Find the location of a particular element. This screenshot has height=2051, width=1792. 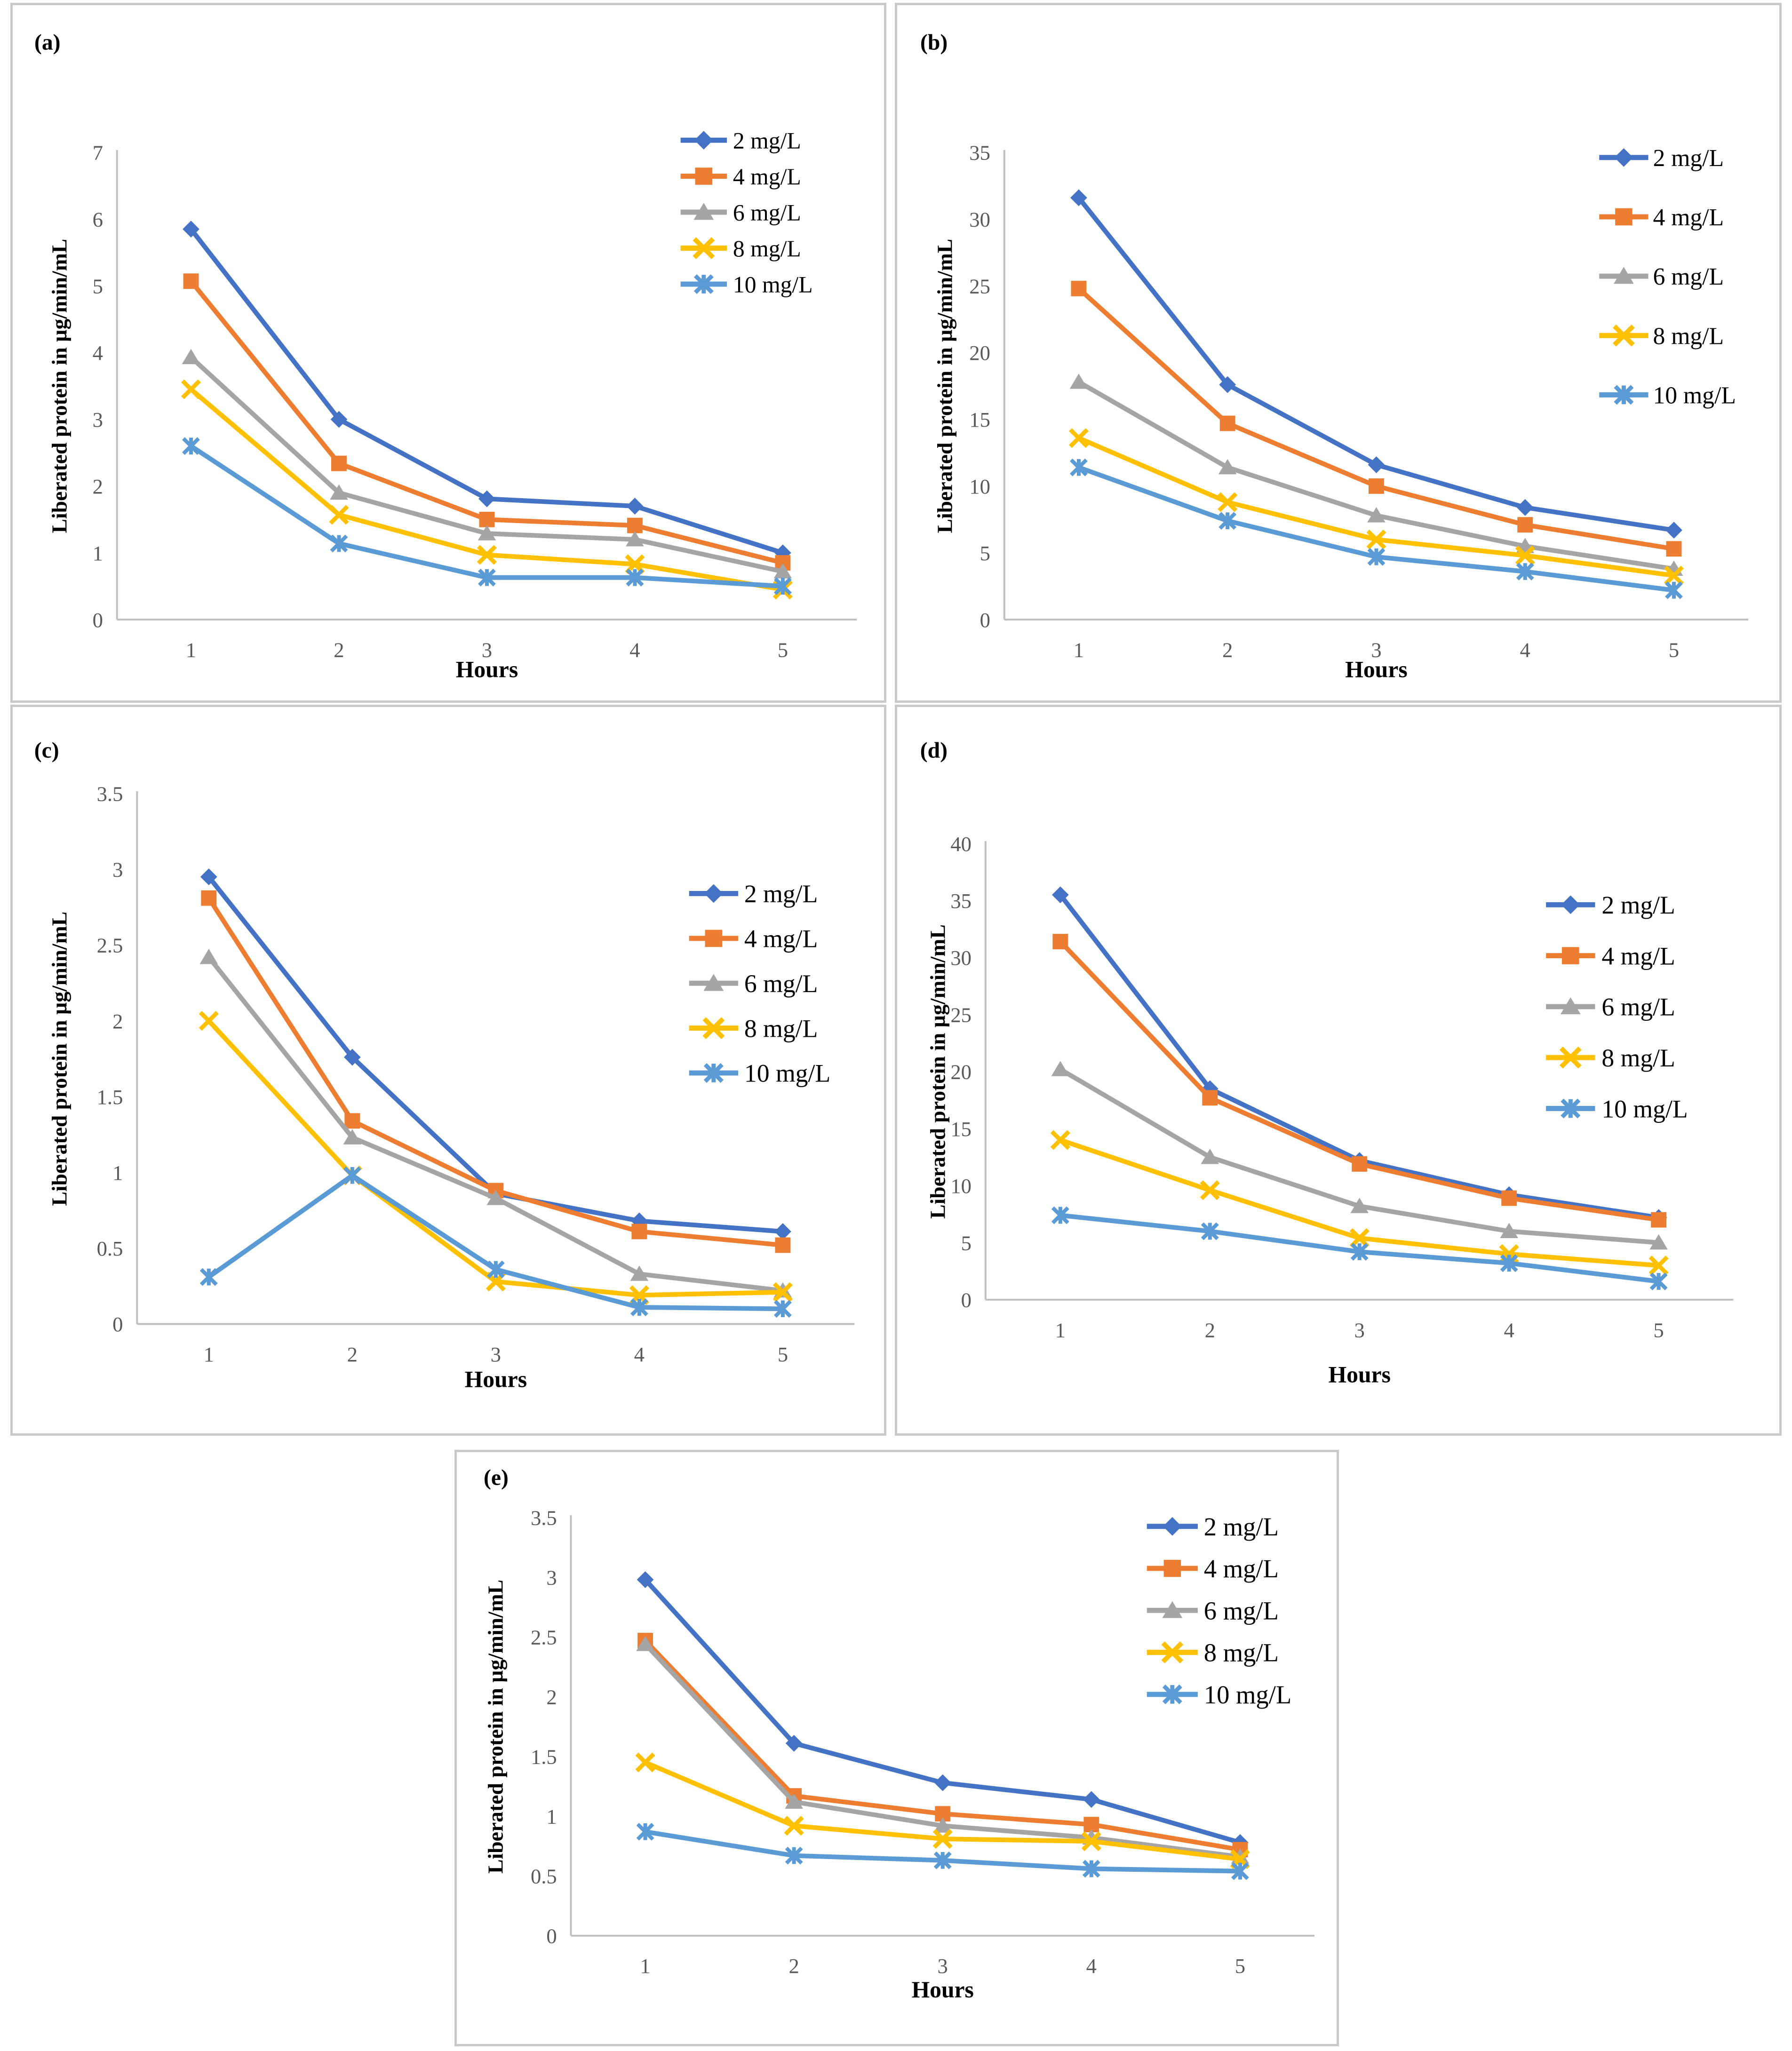

legend-item: 2 mg/L is located at coordinates (740, 140).